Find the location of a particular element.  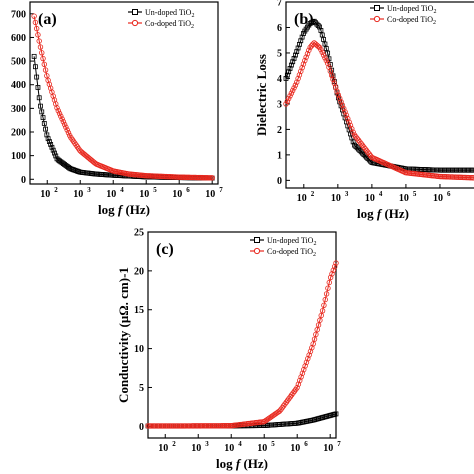

y-axis-label: Dielectric Loss is located at coordinates (261, 95).